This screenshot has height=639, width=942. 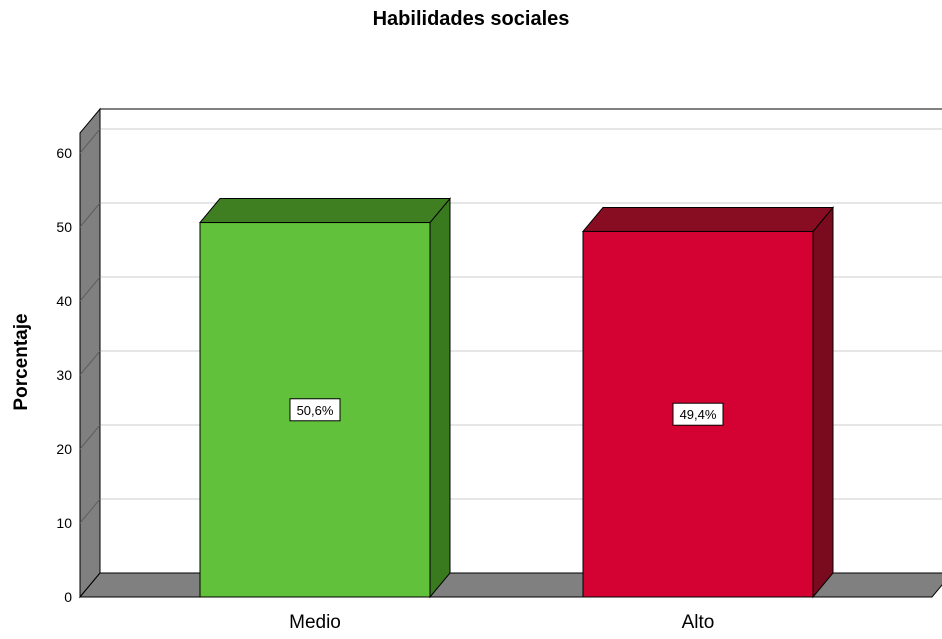 I want to click on y-tick-label: 30, so click(x=64, y=375).